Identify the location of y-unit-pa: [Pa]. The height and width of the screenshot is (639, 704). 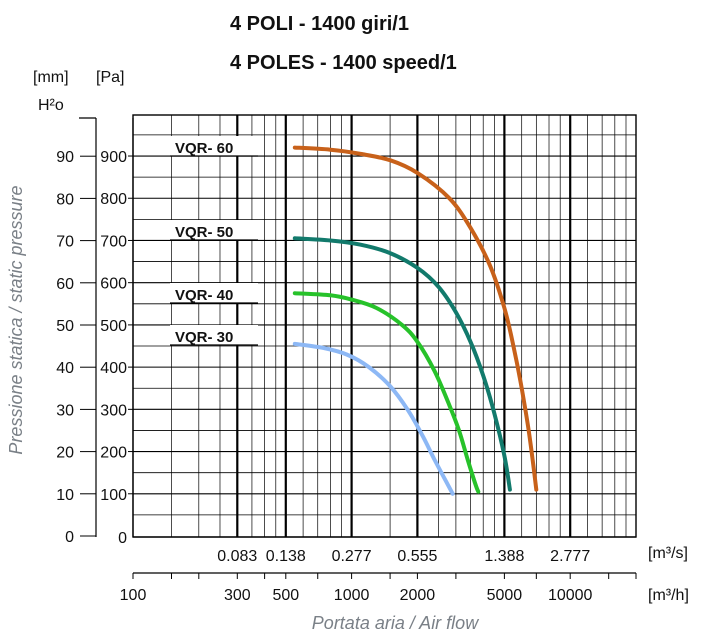
(110, 77).